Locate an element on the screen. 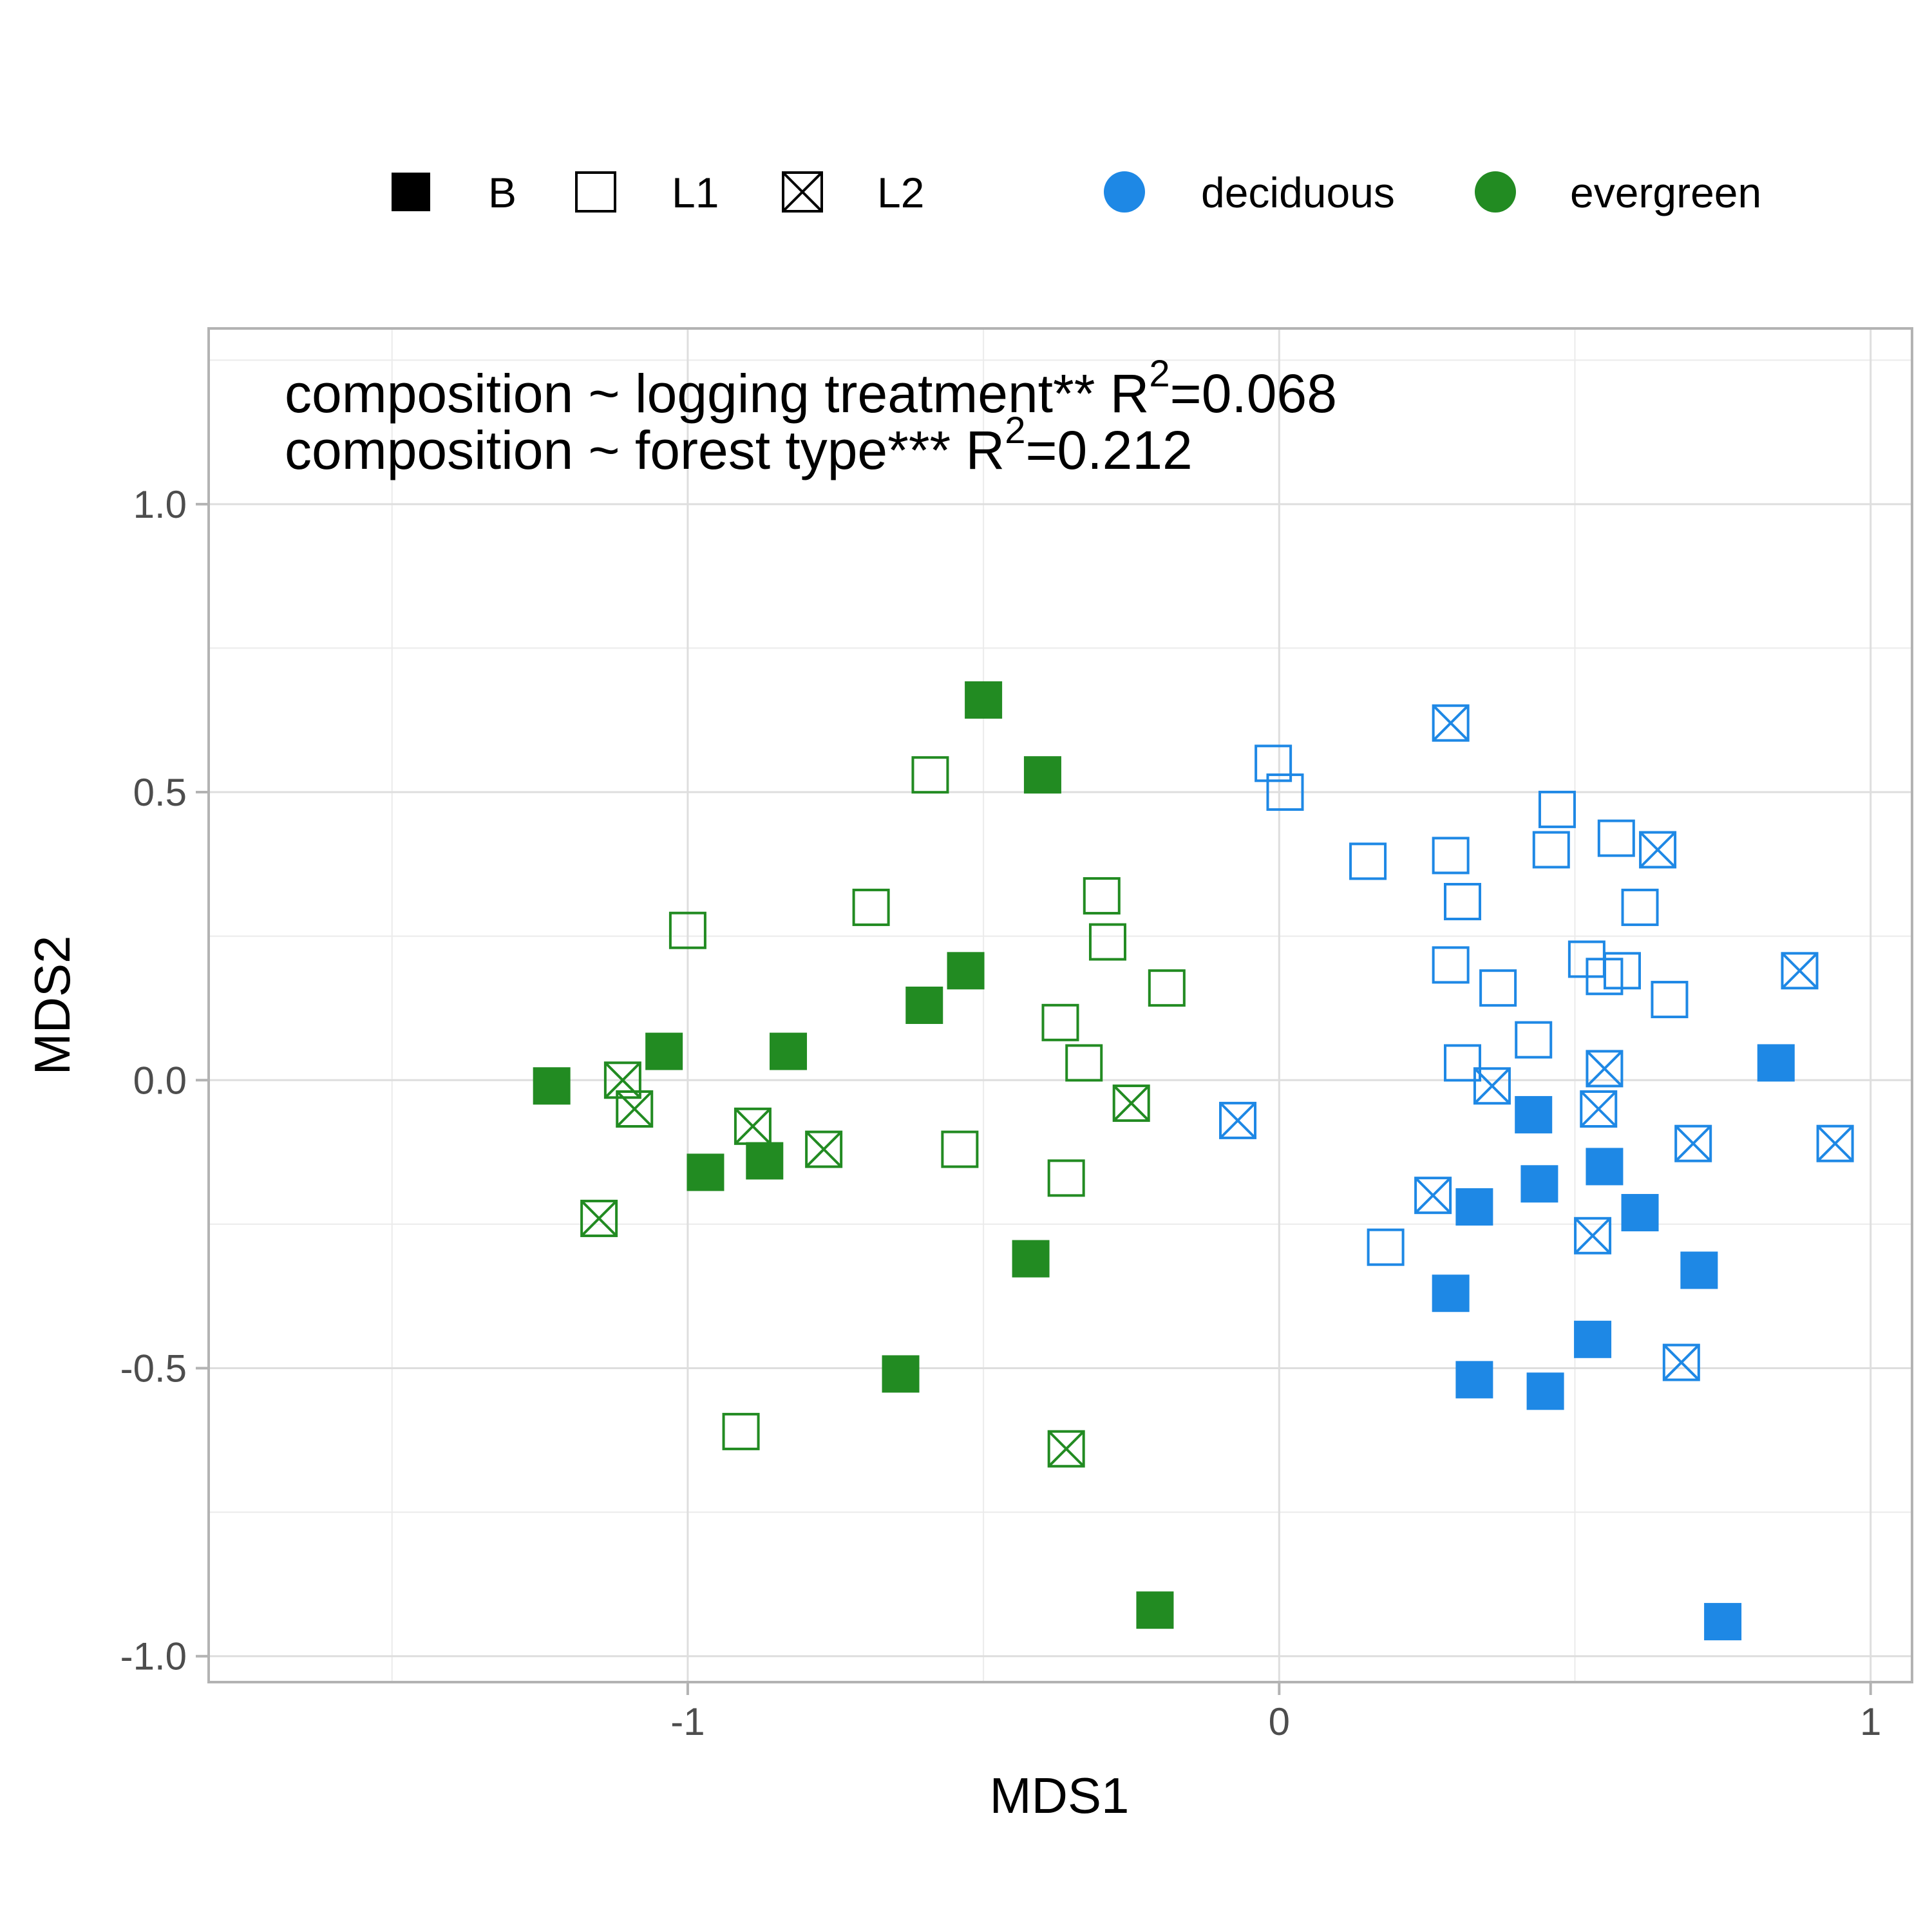 The width and height of the screenshot is (1932, 1932). x-tick-label: 1 is located at coordinates (1870, 1721).